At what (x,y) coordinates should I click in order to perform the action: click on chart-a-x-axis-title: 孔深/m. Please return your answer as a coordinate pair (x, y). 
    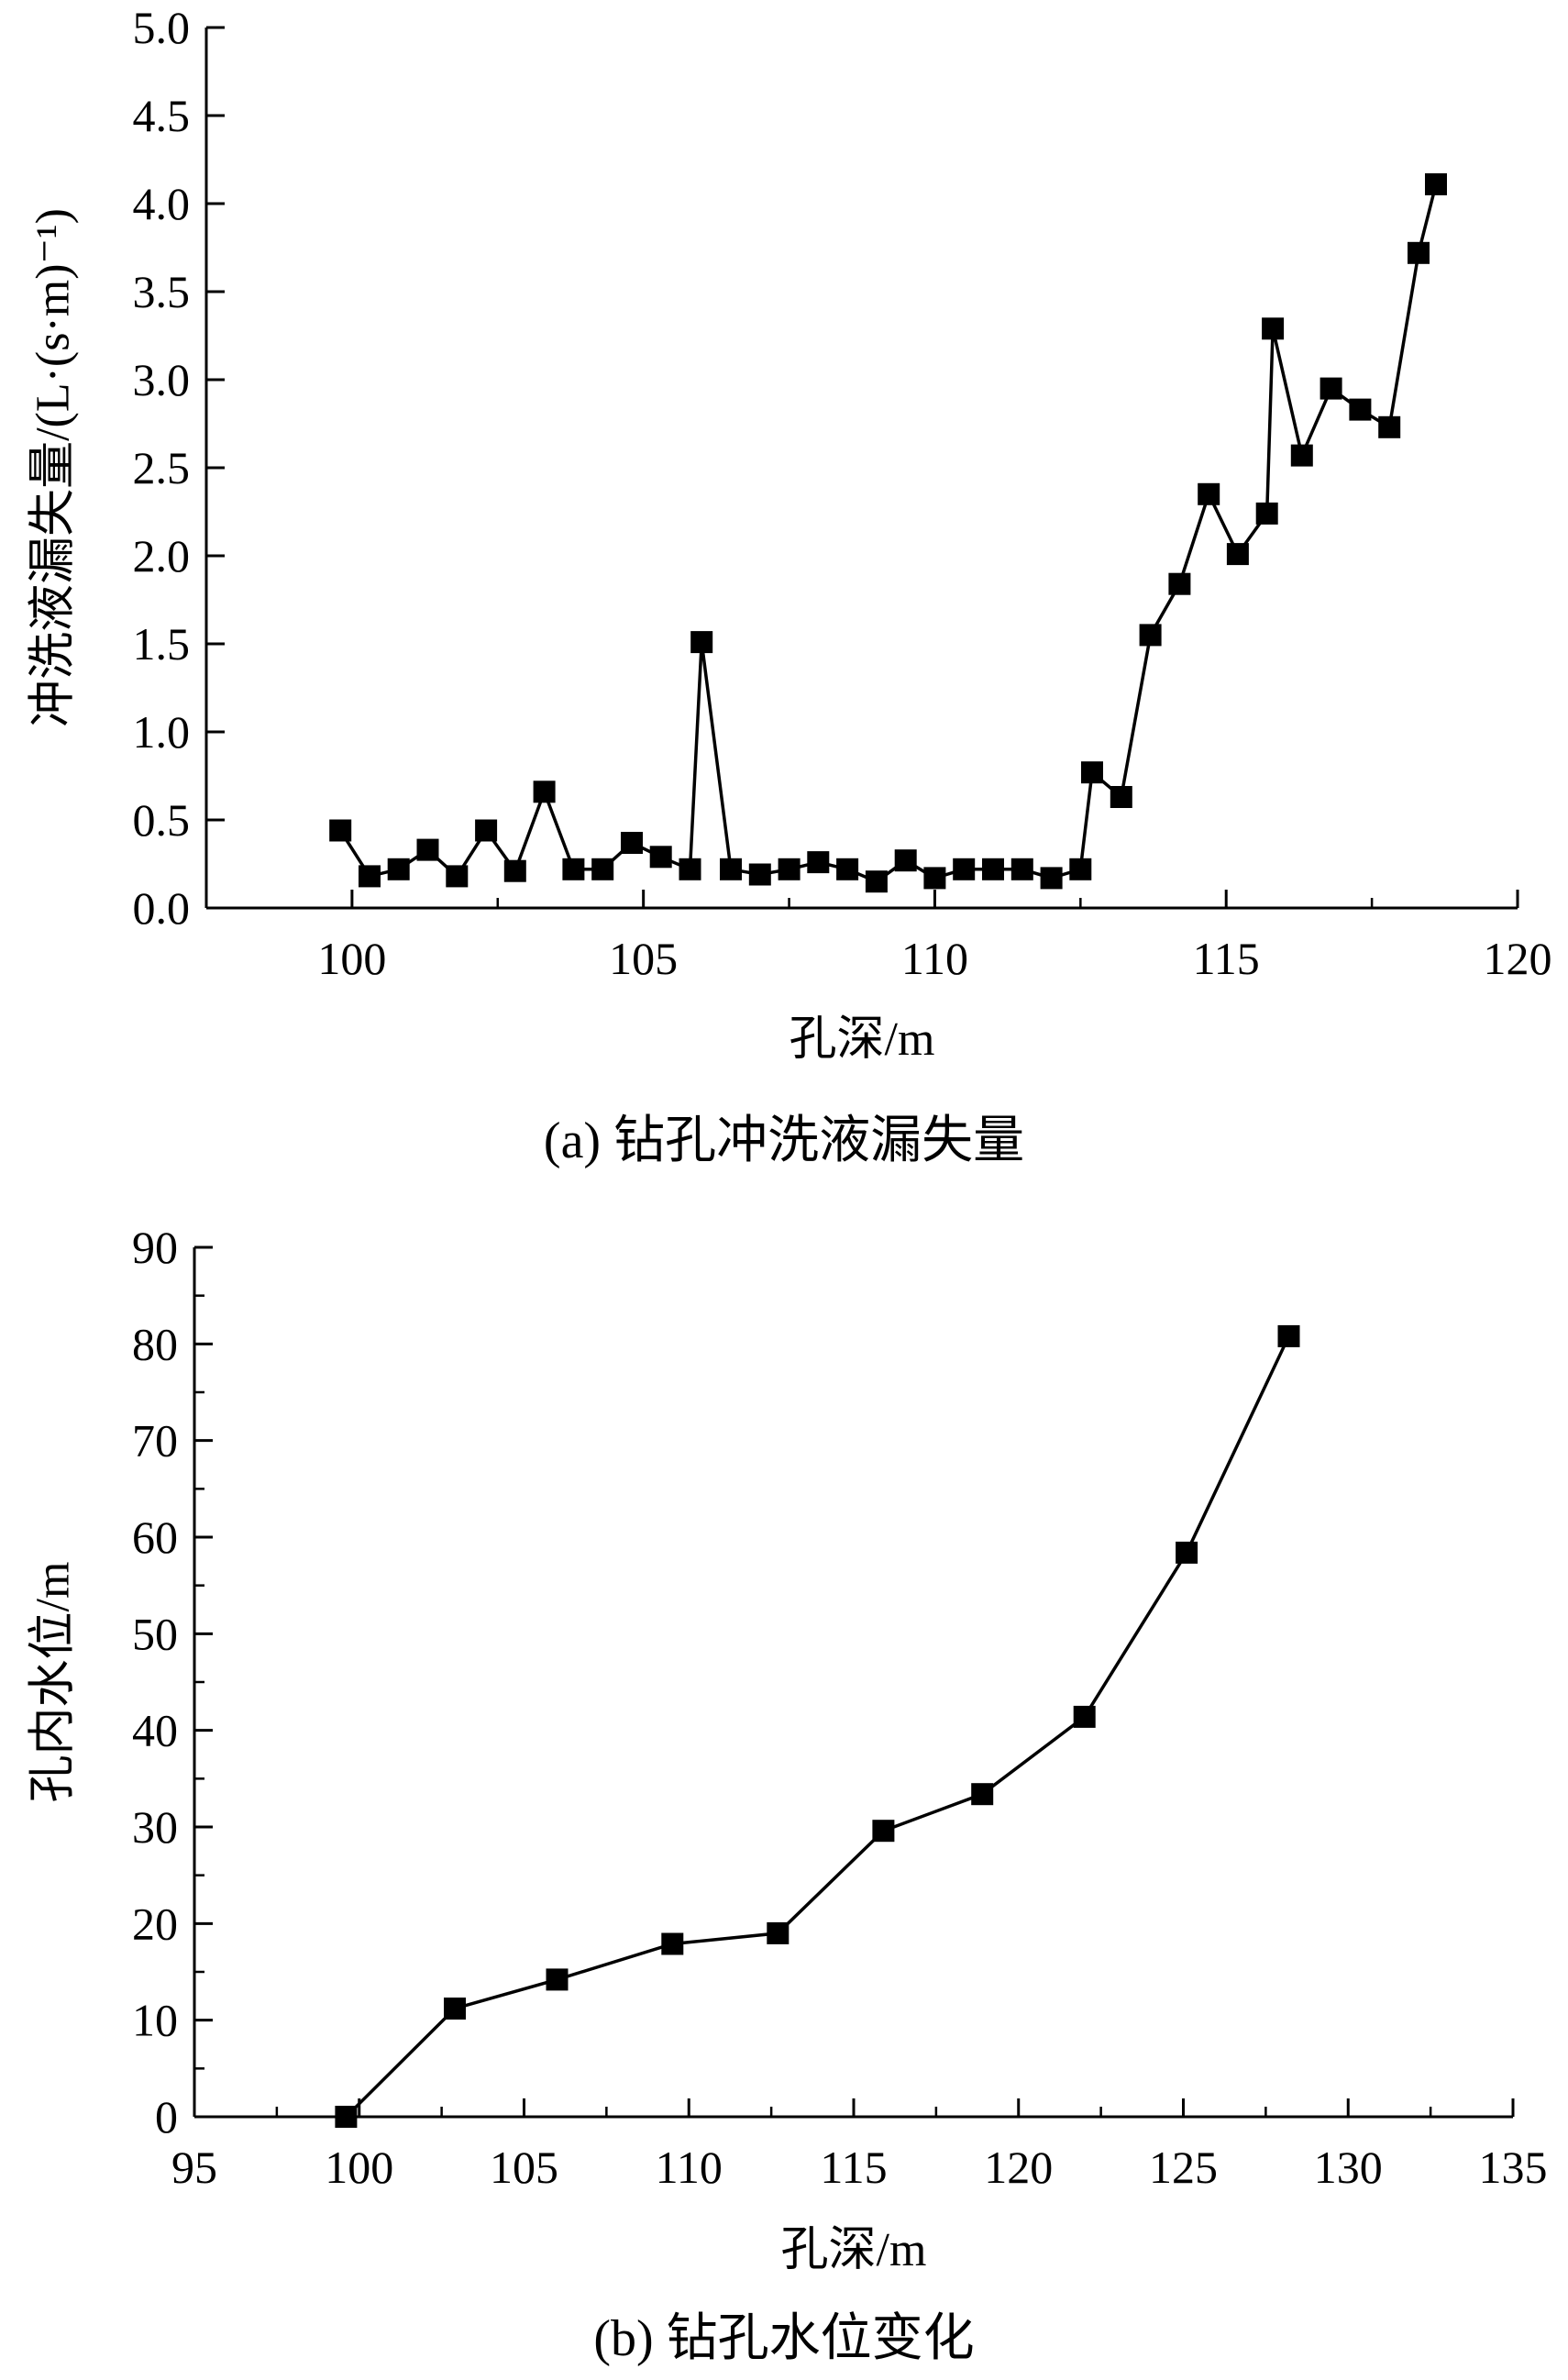
    Looking at the image, I should click on (863, 1039).